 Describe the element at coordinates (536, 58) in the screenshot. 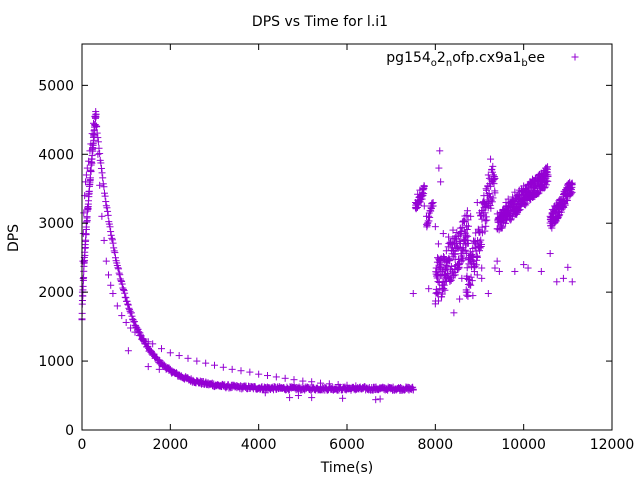

I see `legend-part: ee` at that location.